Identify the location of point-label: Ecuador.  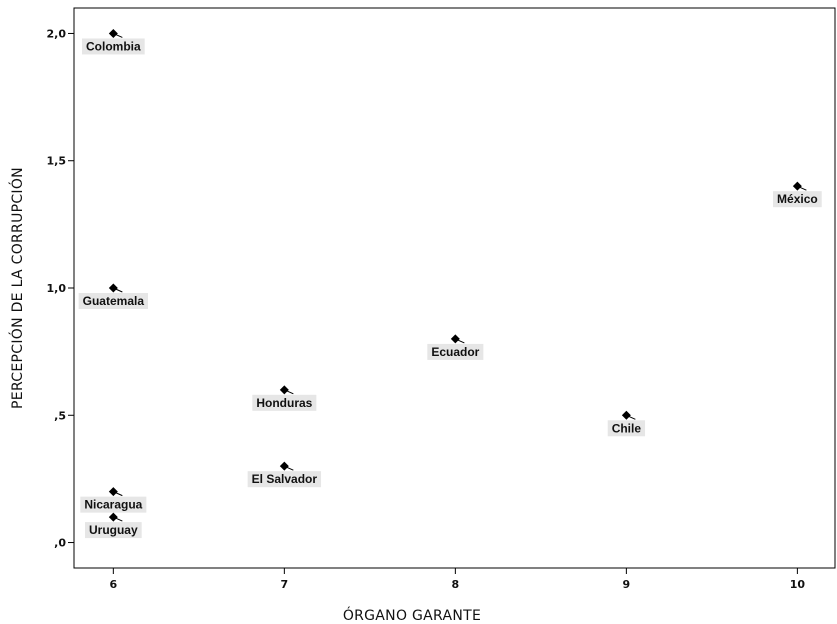
(455, 352).